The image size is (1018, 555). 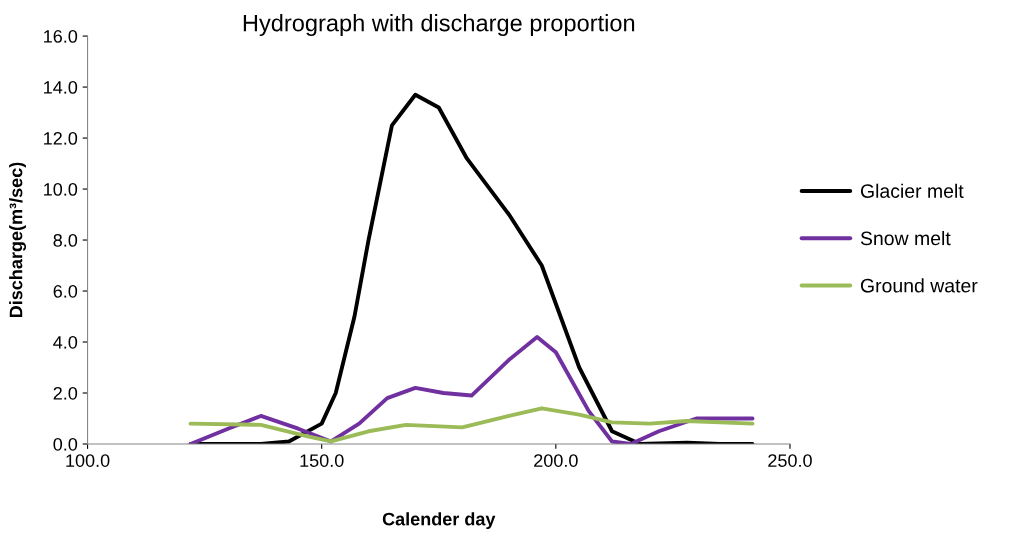 I want to click on x-tick-label: 100.0, so click(x=88, y=460).